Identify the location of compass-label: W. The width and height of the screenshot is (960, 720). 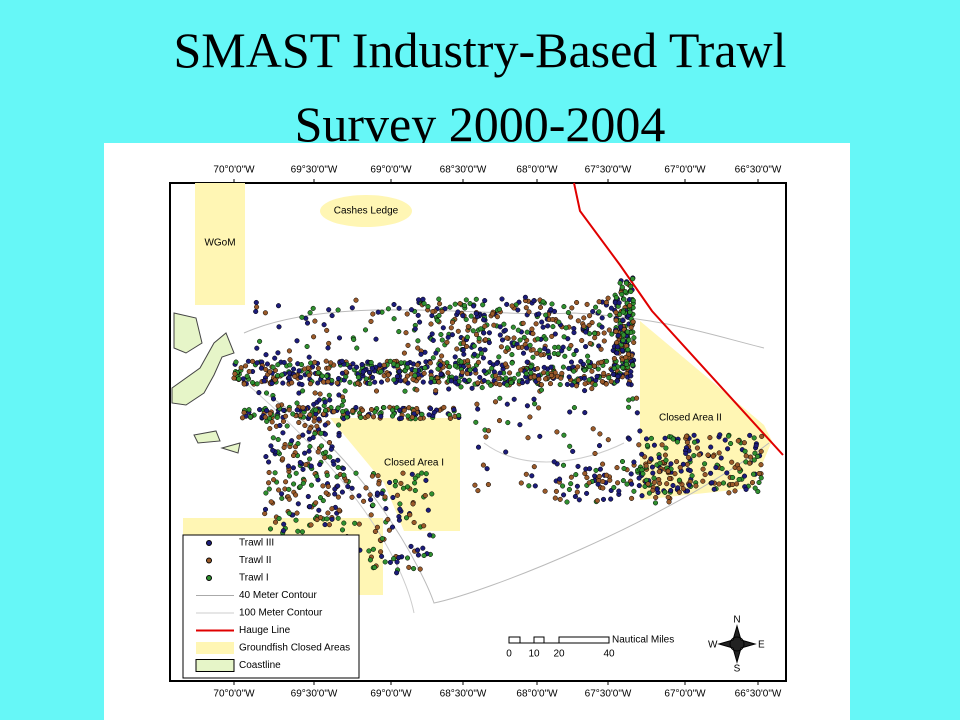
(713, 645).